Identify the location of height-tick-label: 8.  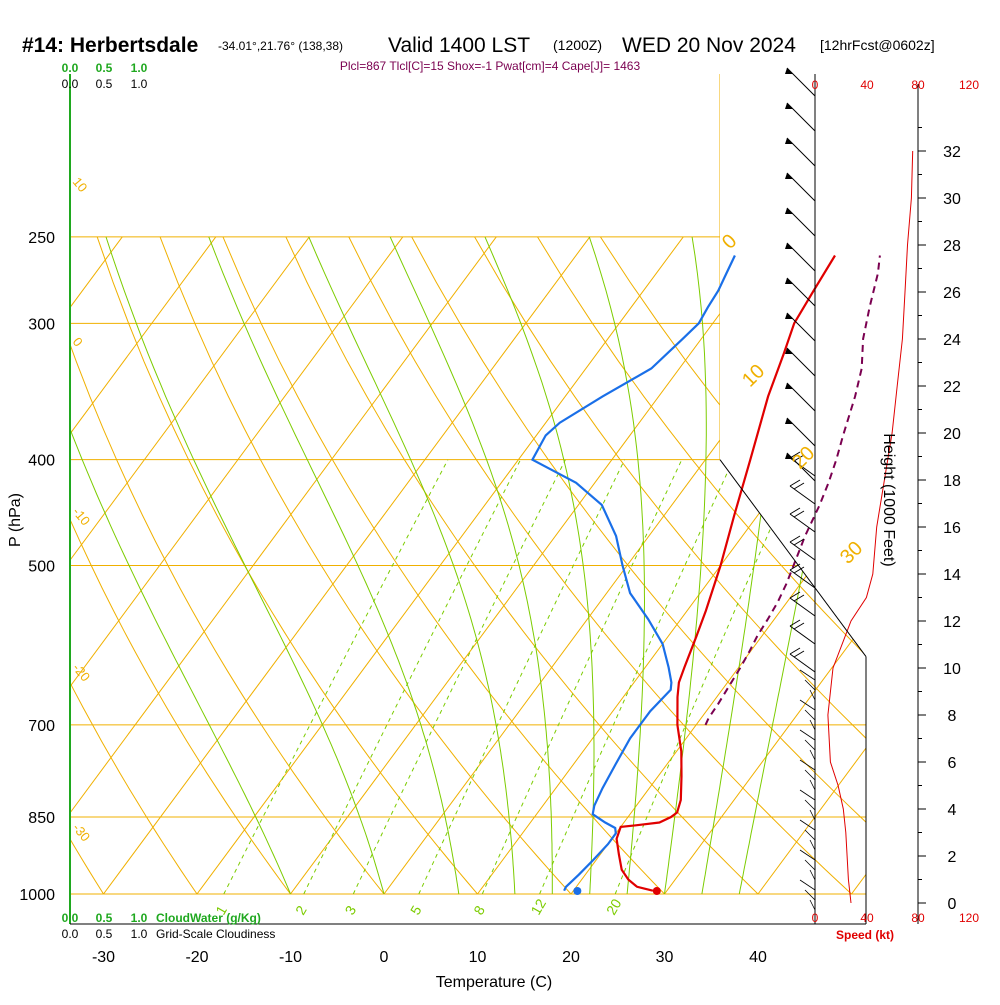
(952, 716).